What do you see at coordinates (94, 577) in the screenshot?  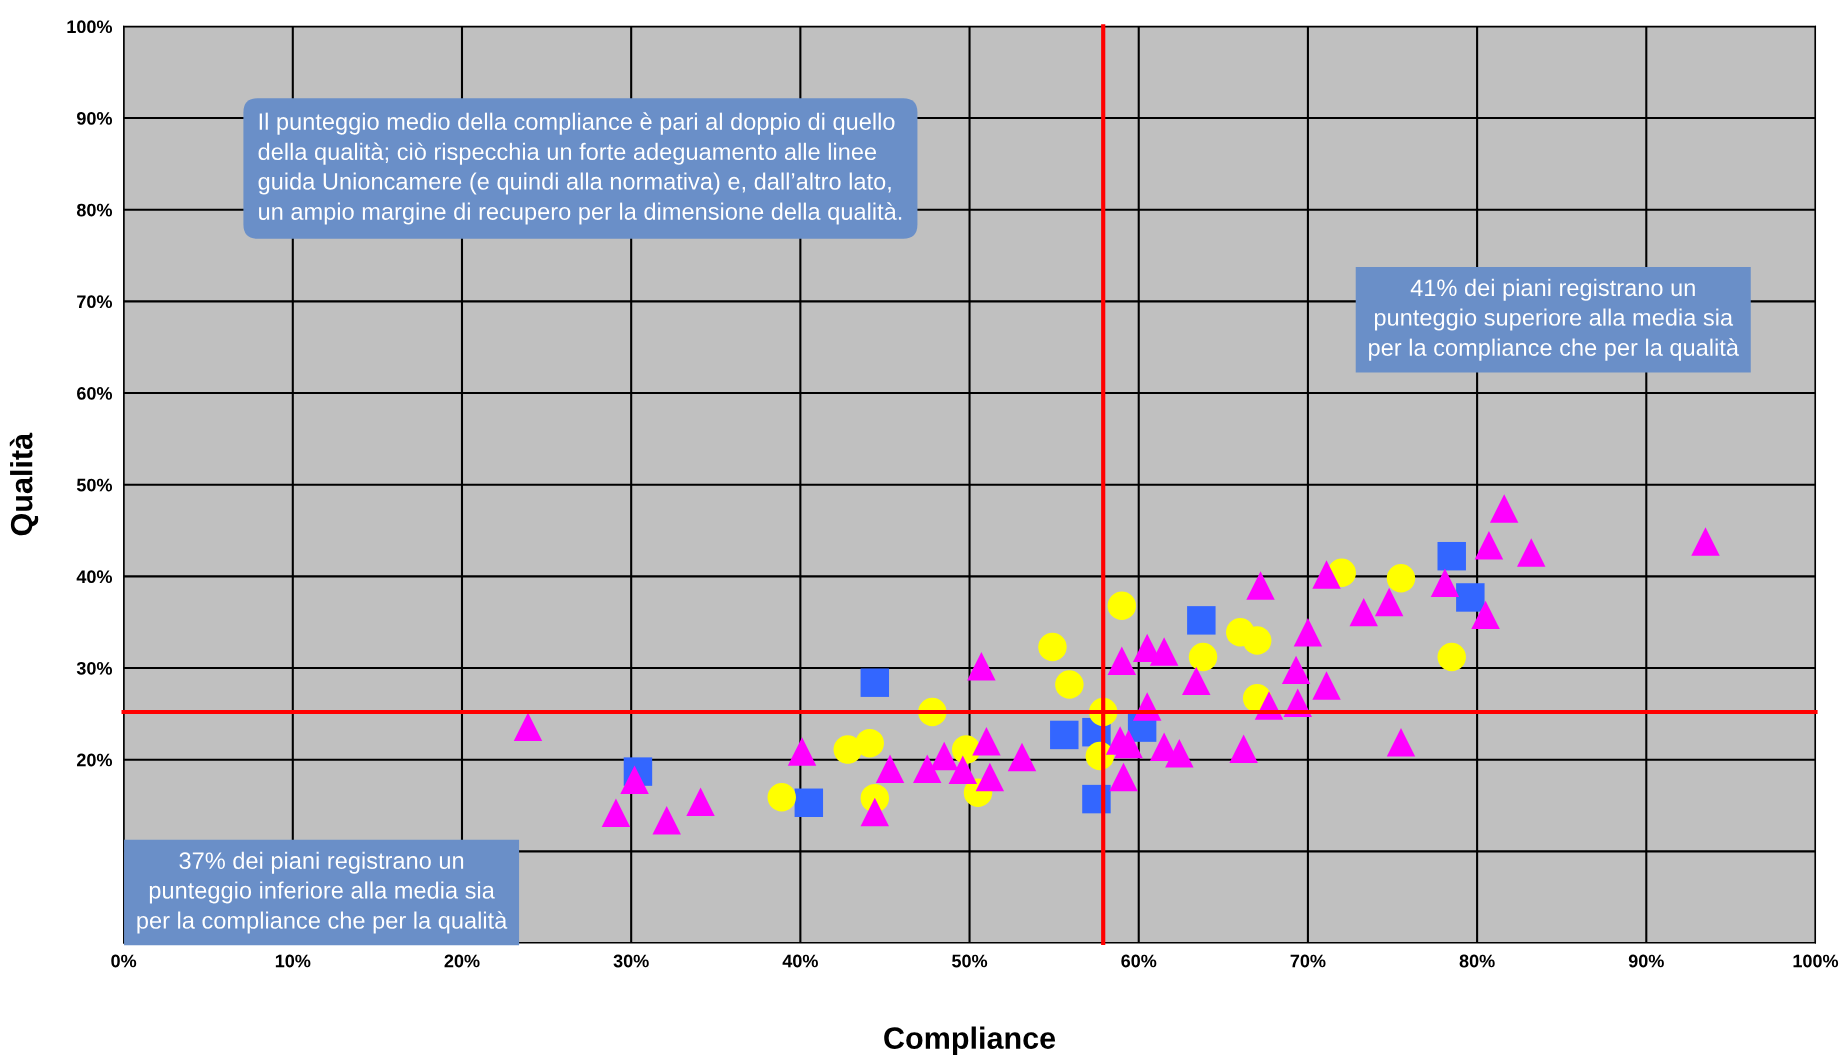 I see `y-tick-label: 40%` at bounding box center [94, 577].